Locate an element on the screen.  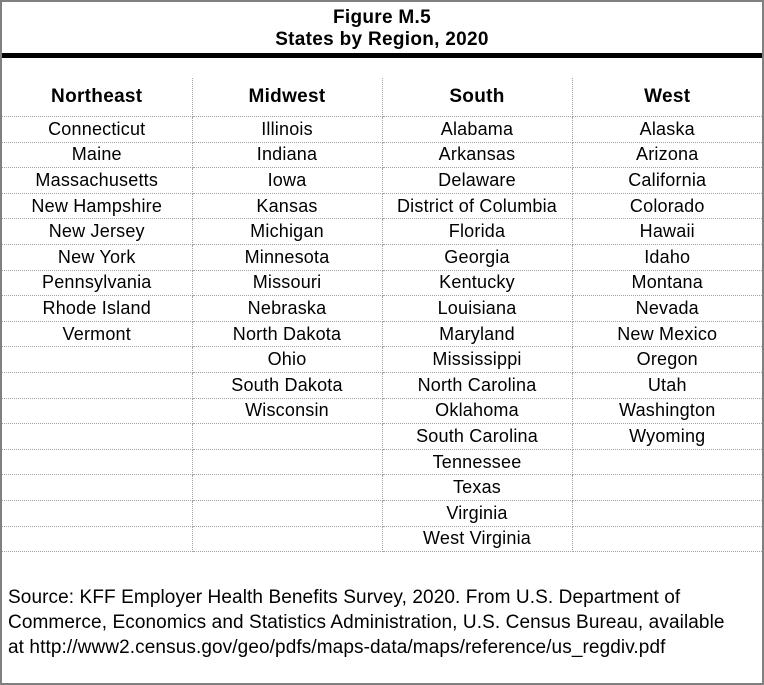
state-cell: Arizona is located at coordinates (666, 155).